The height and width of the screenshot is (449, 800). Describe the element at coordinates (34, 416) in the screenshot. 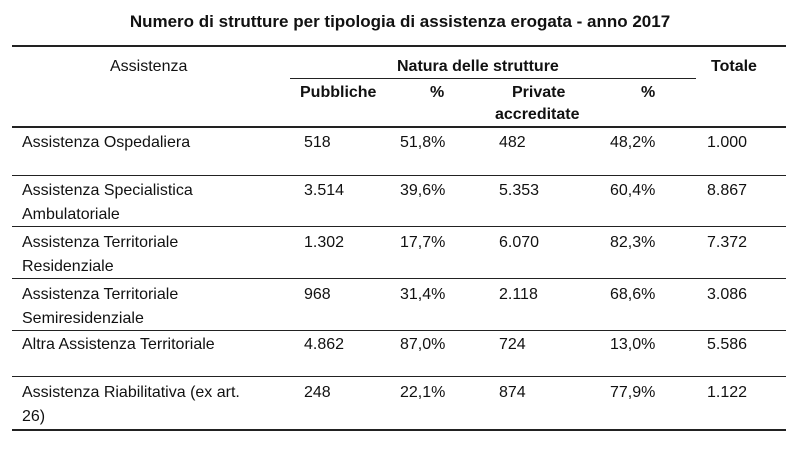

I see `row-label-line2: 26)` at that location.